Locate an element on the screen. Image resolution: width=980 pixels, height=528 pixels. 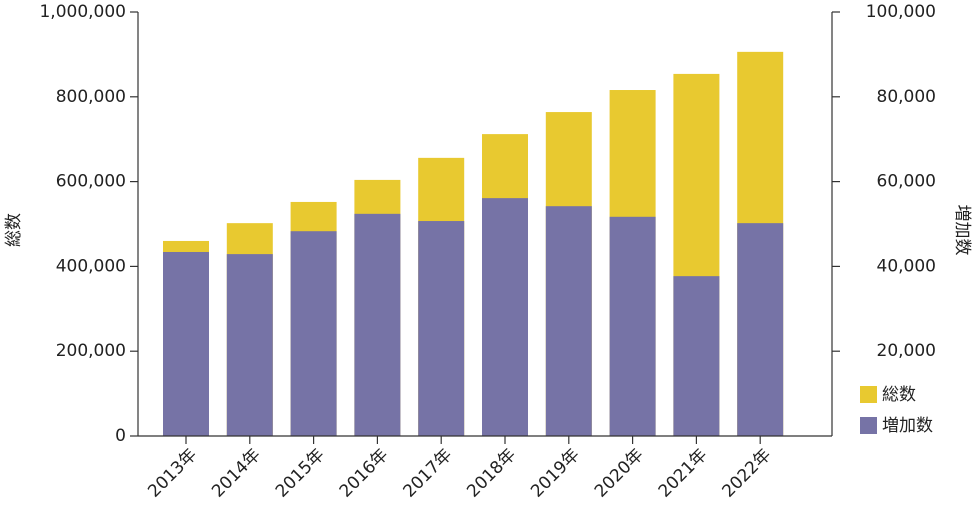
y2-tick-label: 80,000 is located at coordinates (906, 97).